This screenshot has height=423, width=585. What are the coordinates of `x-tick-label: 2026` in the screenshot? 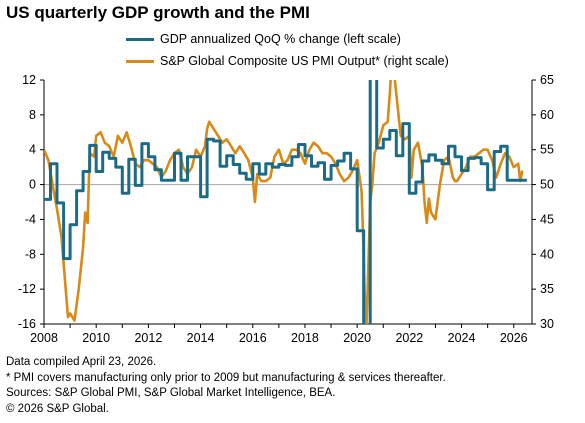 It's located at (514, 338).